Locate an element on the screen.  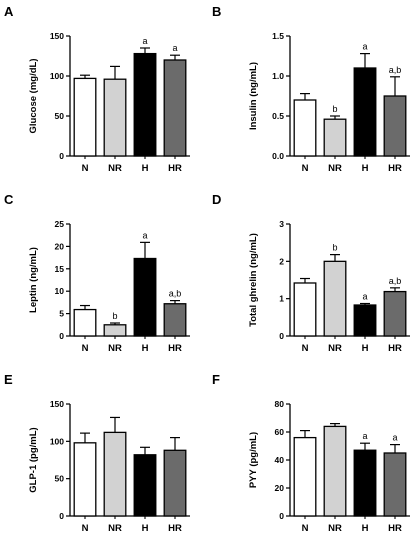
panel-letter: B is located at coordinates (216, 11).